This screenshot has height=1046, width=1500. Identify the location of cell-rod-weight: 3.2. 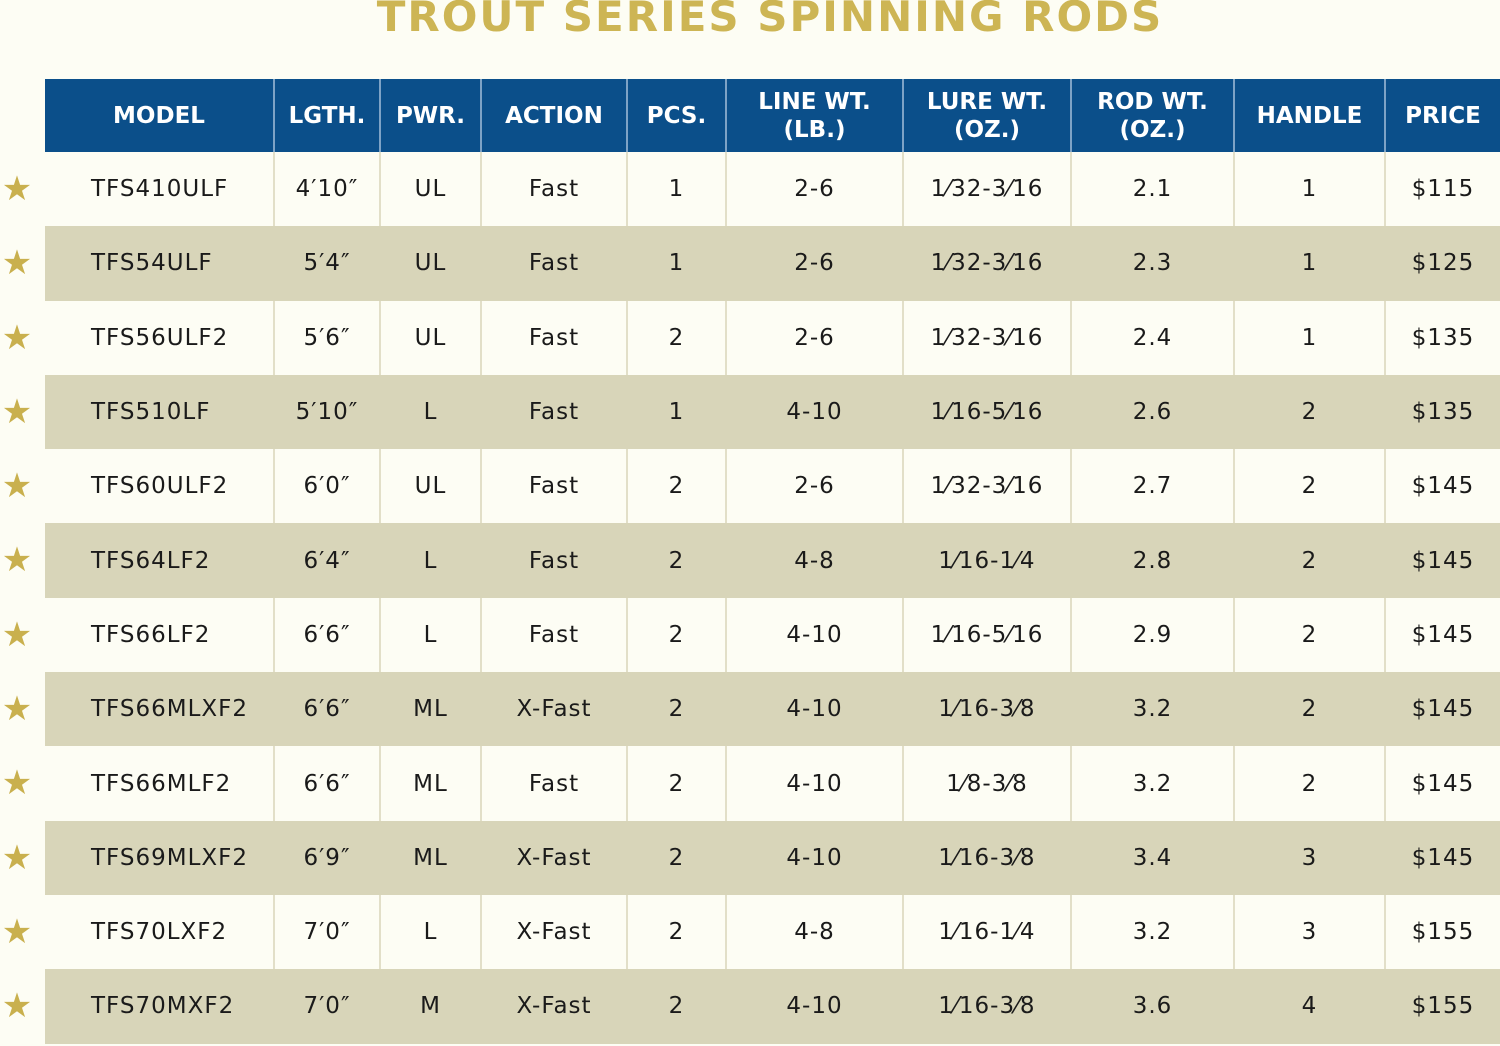
(1152, 709).